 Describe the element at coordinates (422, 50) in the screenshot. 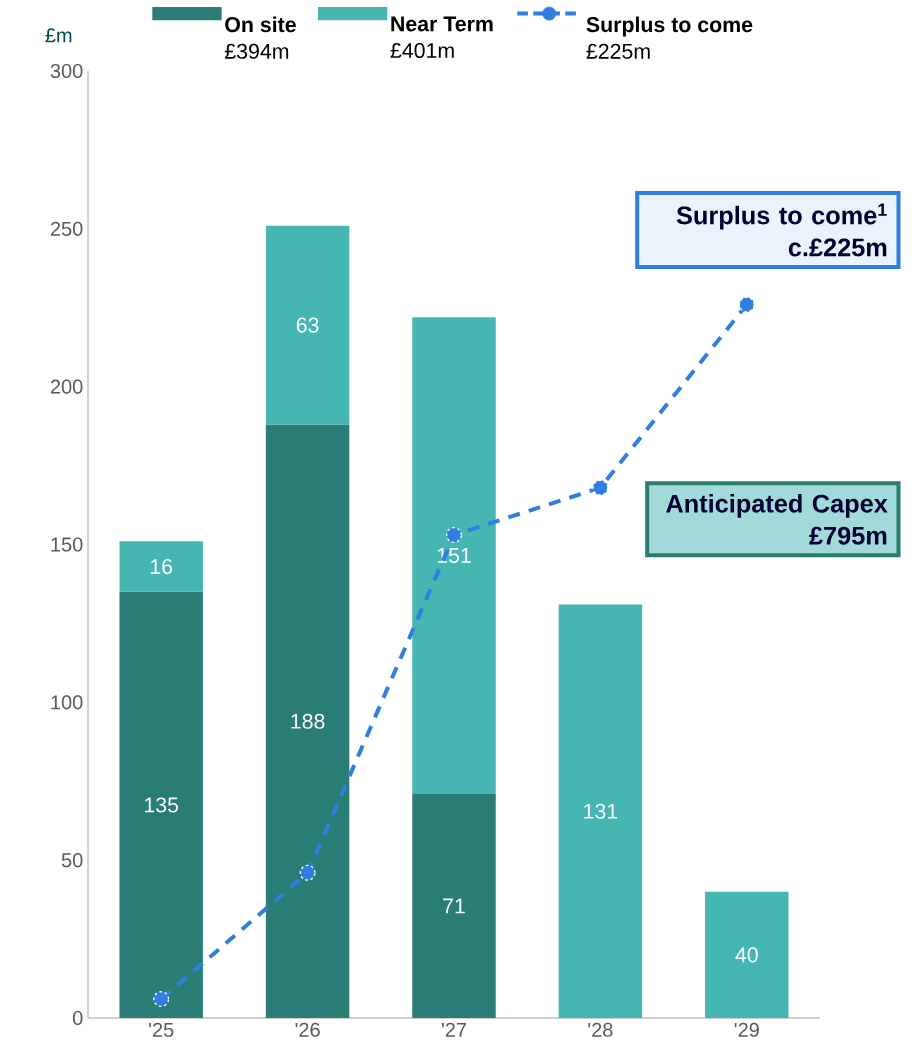

I see `text: £401m` at that location.